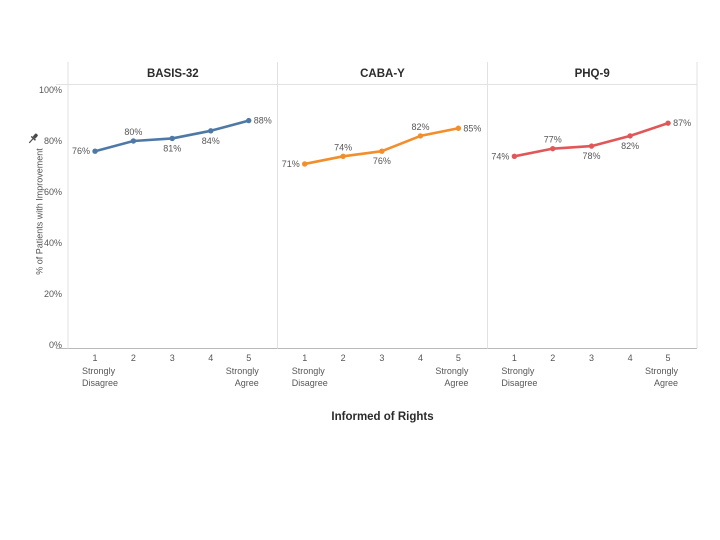 This screenshot has width=720, height=540. Describe the element at coordinates (592, 74) in the screenshot. I see `panel-title: PHQ-9` at that location.